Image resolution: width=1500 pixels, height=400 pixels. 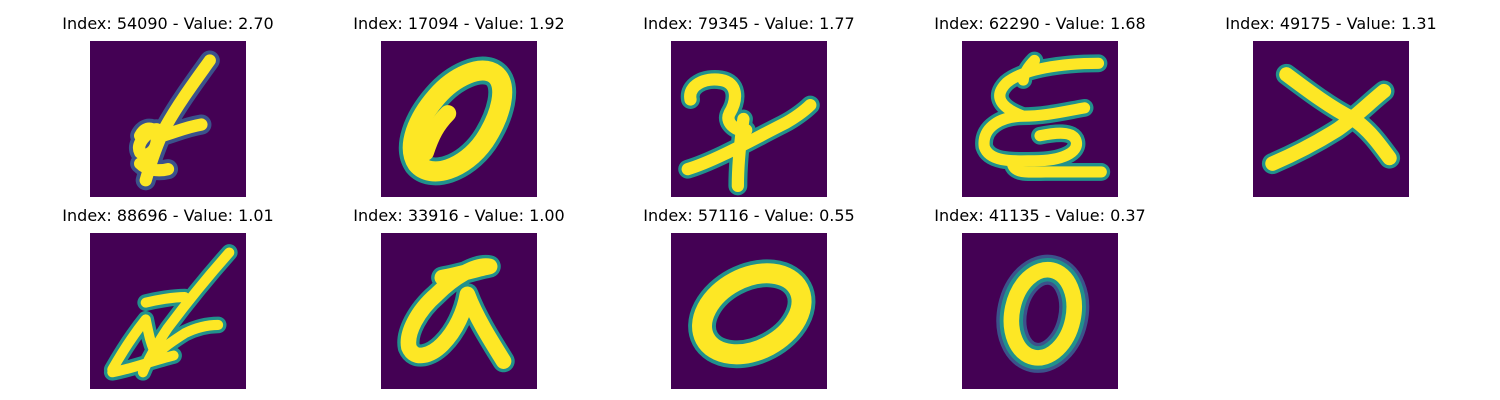 I want to click on image-panel-33916: Index: 33916 - Value: 1.00, so click(x=459, y=297).